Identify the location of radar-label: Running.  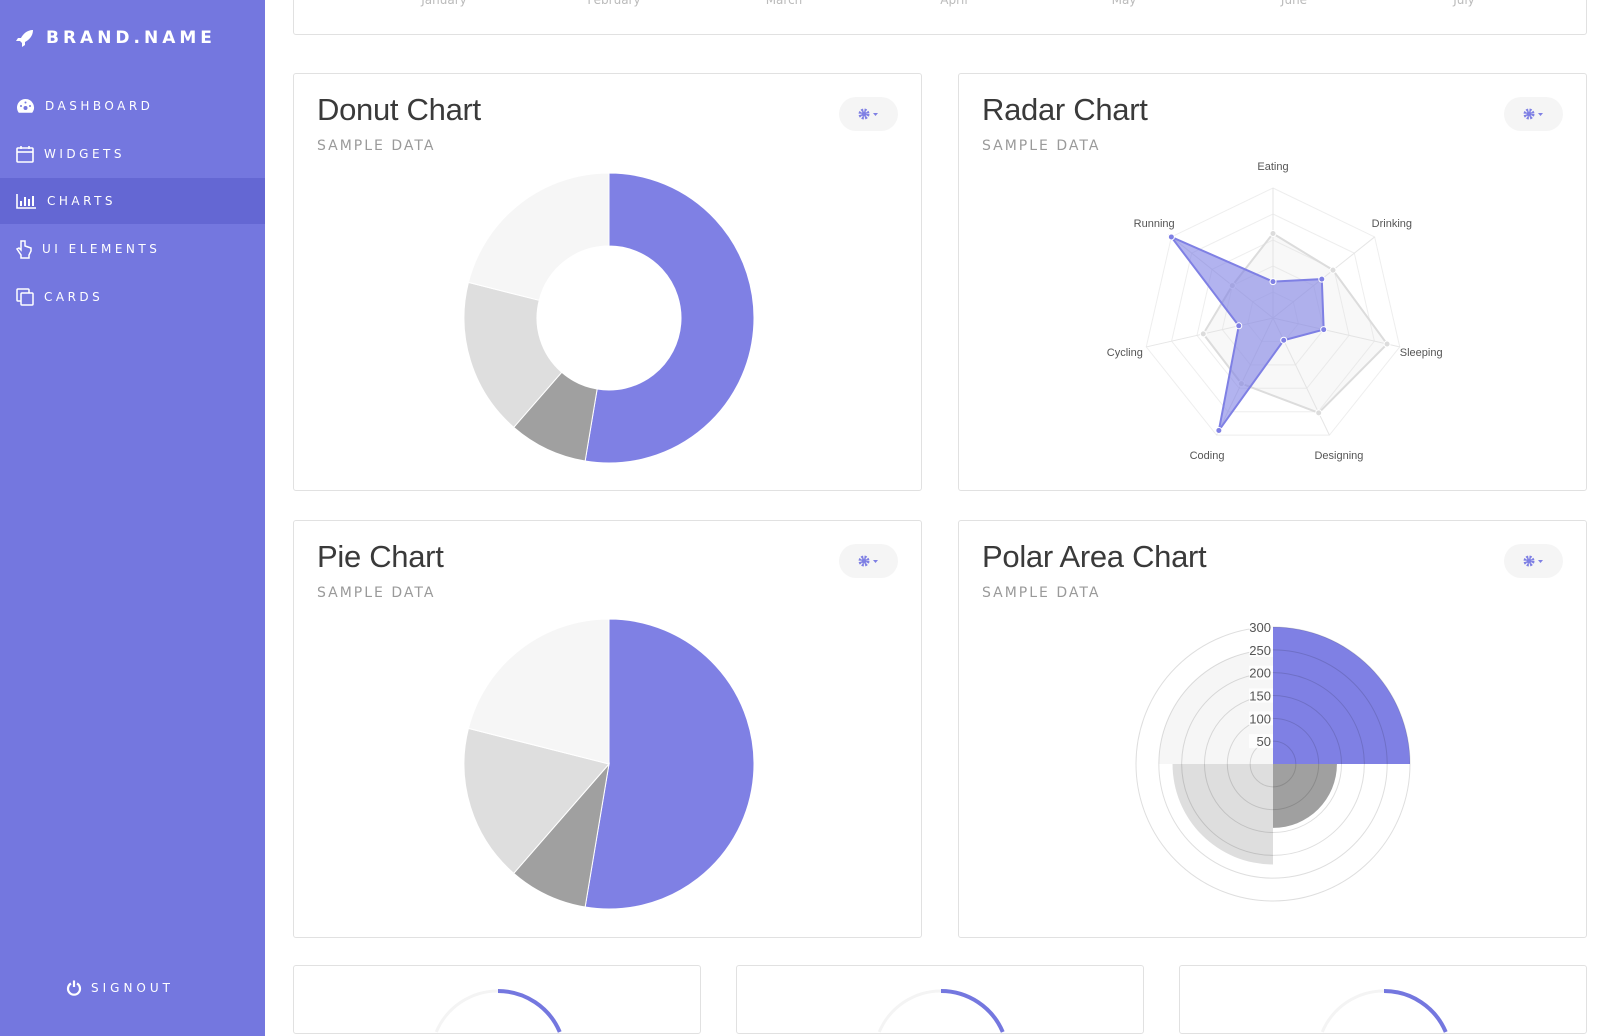
(1154, 224).